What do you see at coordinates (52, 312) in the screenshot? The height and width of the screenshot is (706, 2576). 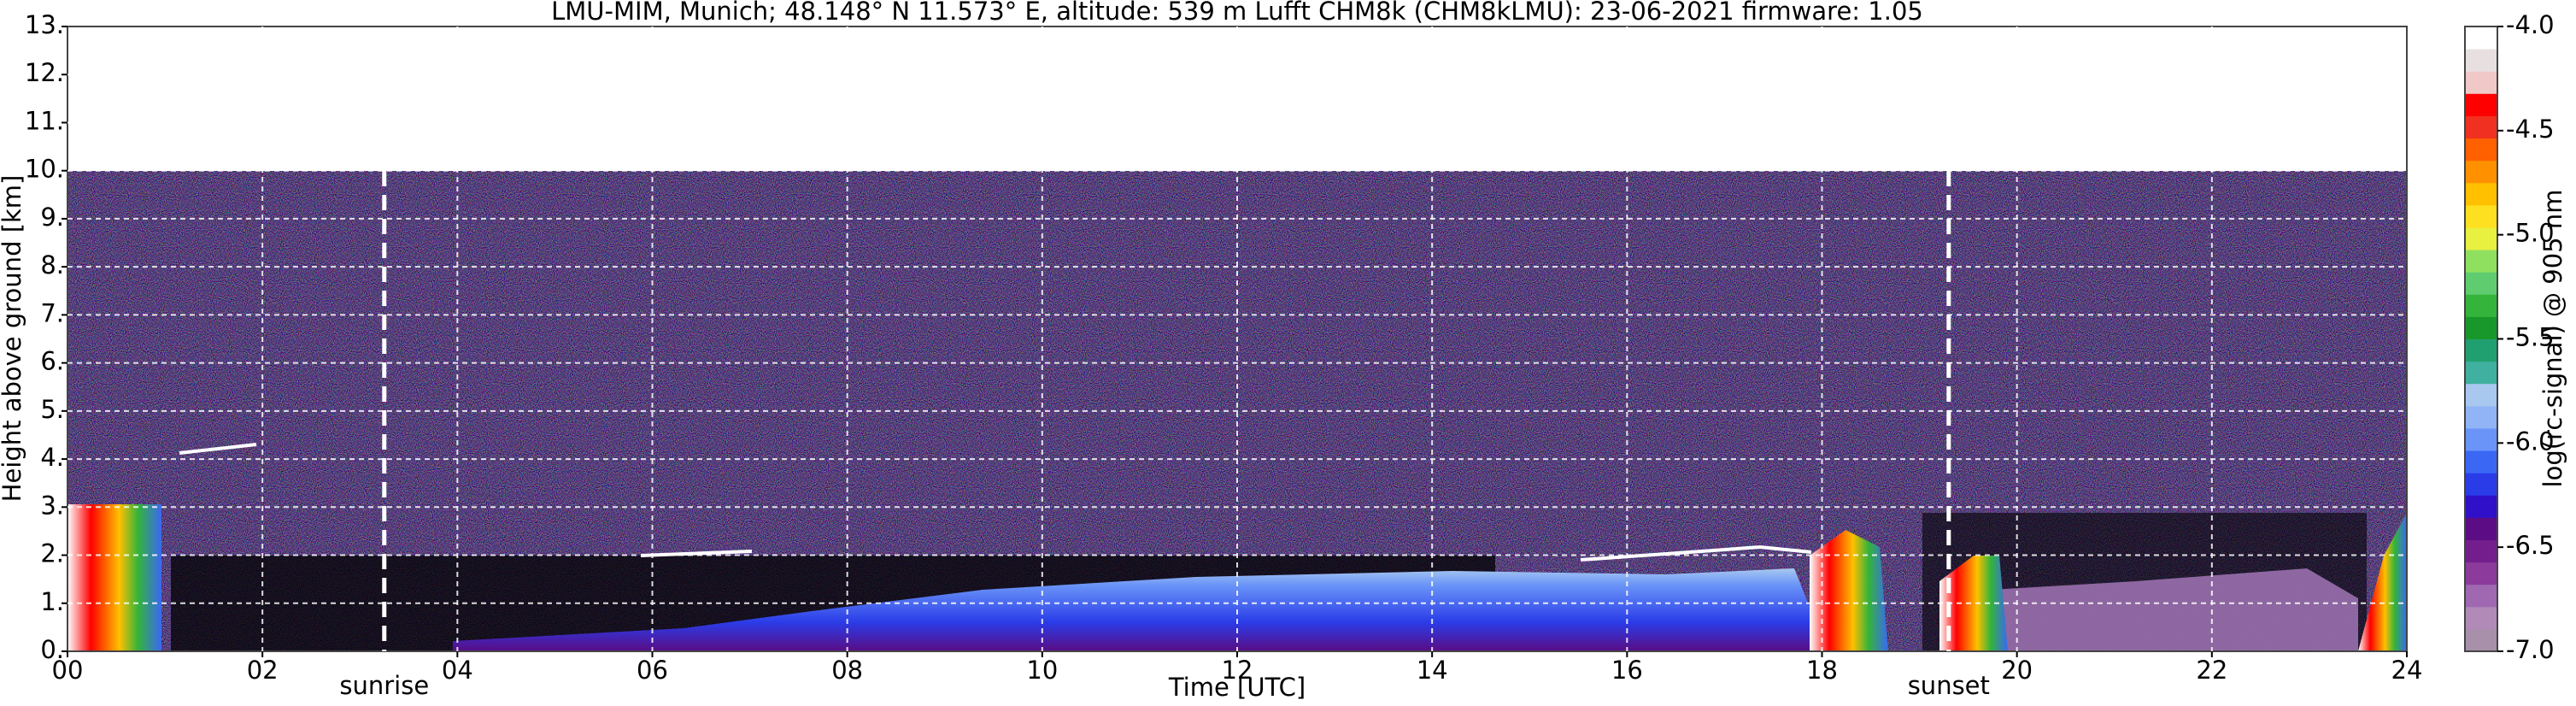 I see `y-tick-label: 7.` at bounding box center [52, 312].